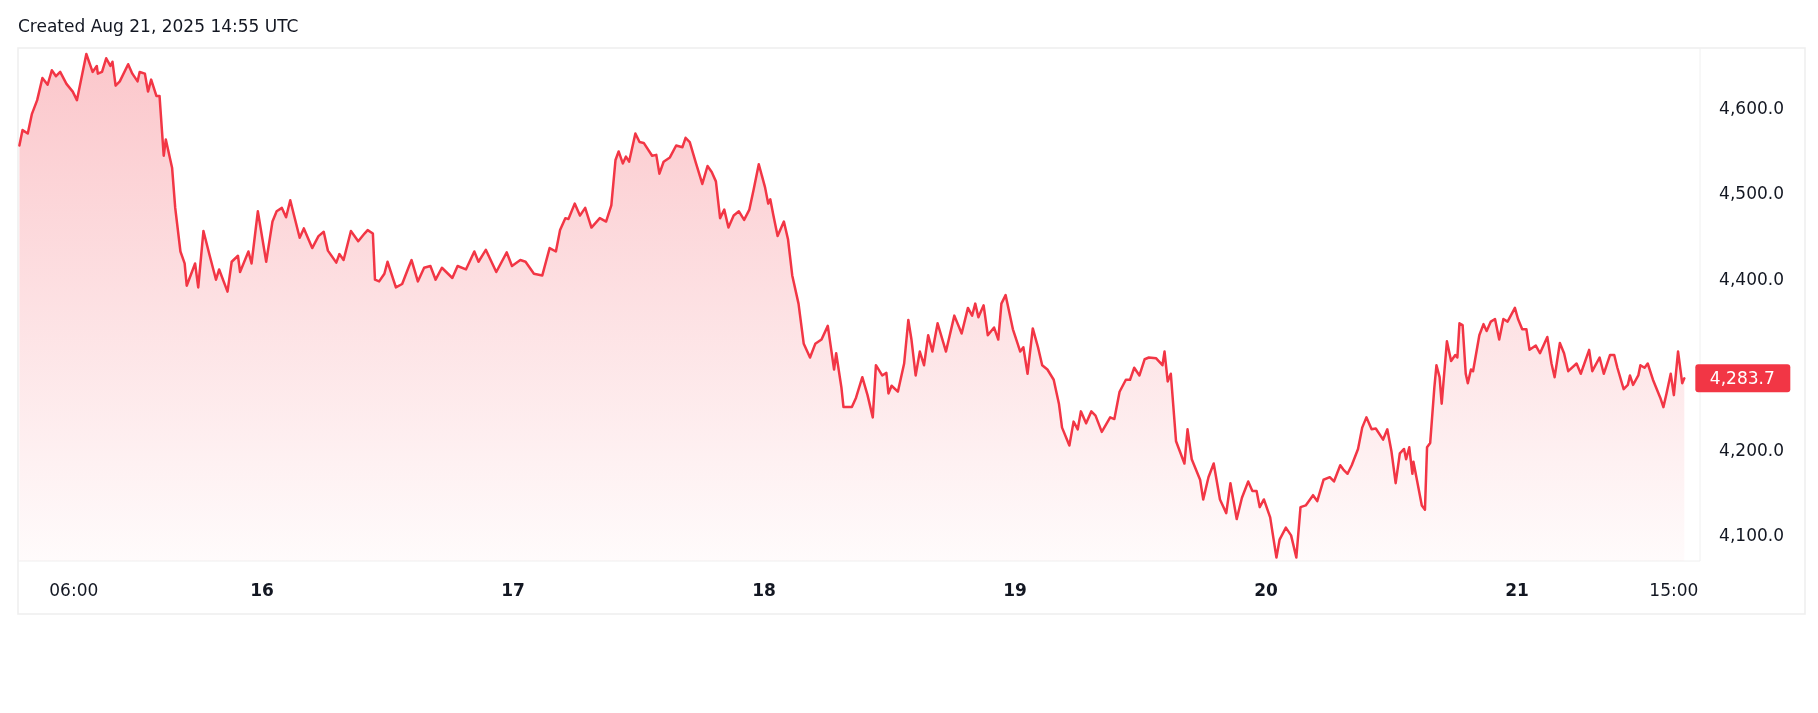  What do you see at coordinates (1751, 449) in the screenshot?
I see `y-tick-label: 4,200.0` at bounding box center [1751, 449].